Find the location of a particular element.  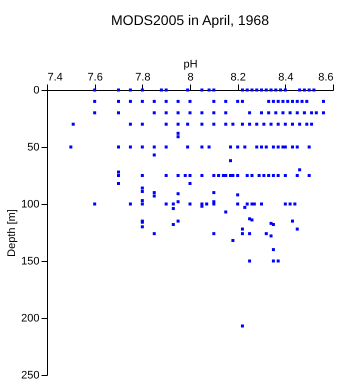

y-tick-label: 100 is located at coordinates (30, 204).